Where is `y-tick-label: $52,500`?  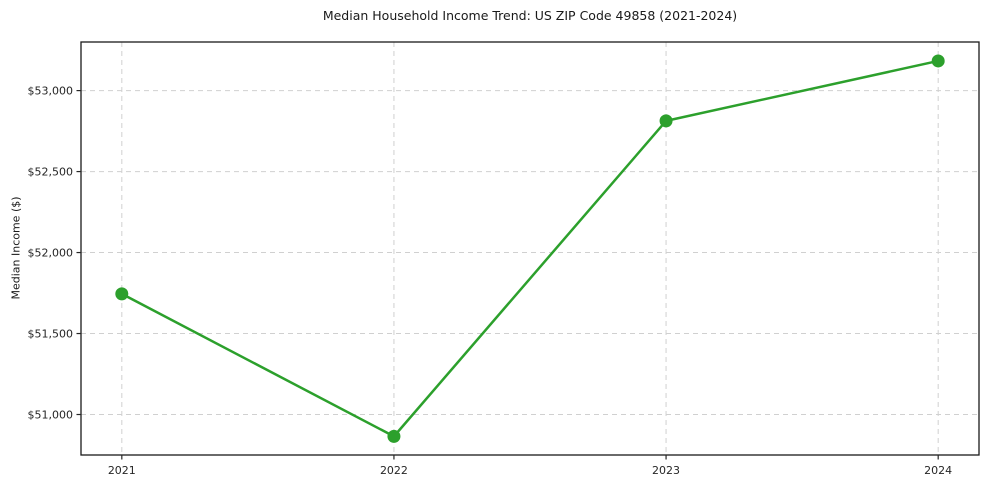
y-tick-label: $52,500 is located at coordinates (51, 172).